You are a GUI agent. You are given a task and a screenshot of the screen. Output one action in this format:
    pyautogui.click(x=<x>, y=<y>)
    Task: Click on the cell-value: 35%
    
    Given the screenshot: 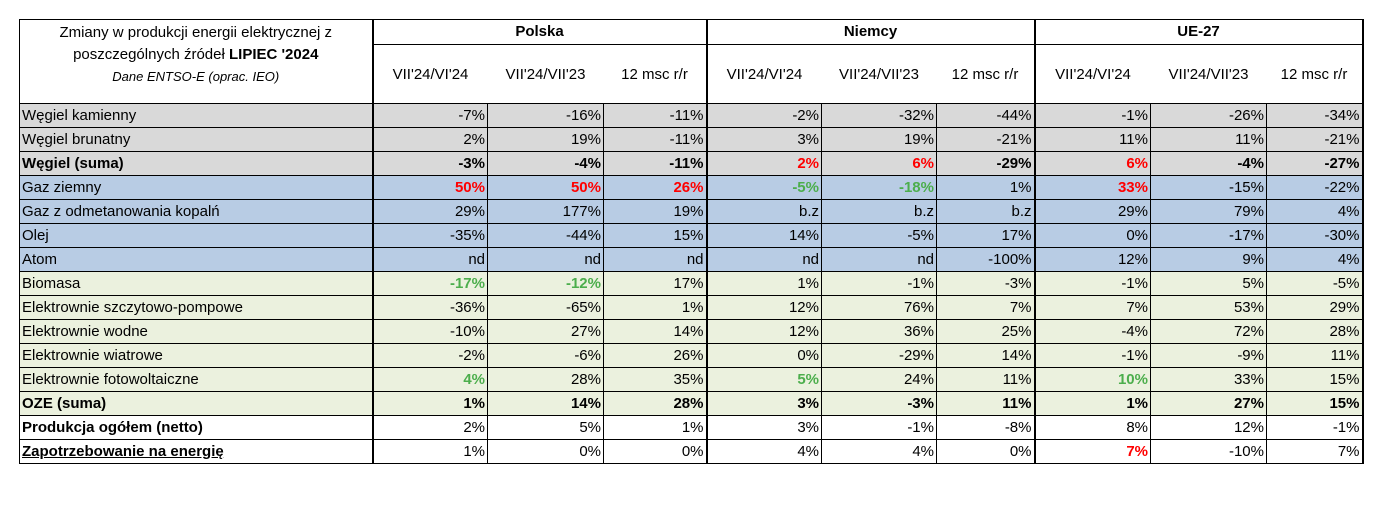 What is the action you would take?
    pyautogui.click(x=688, y=379)
    